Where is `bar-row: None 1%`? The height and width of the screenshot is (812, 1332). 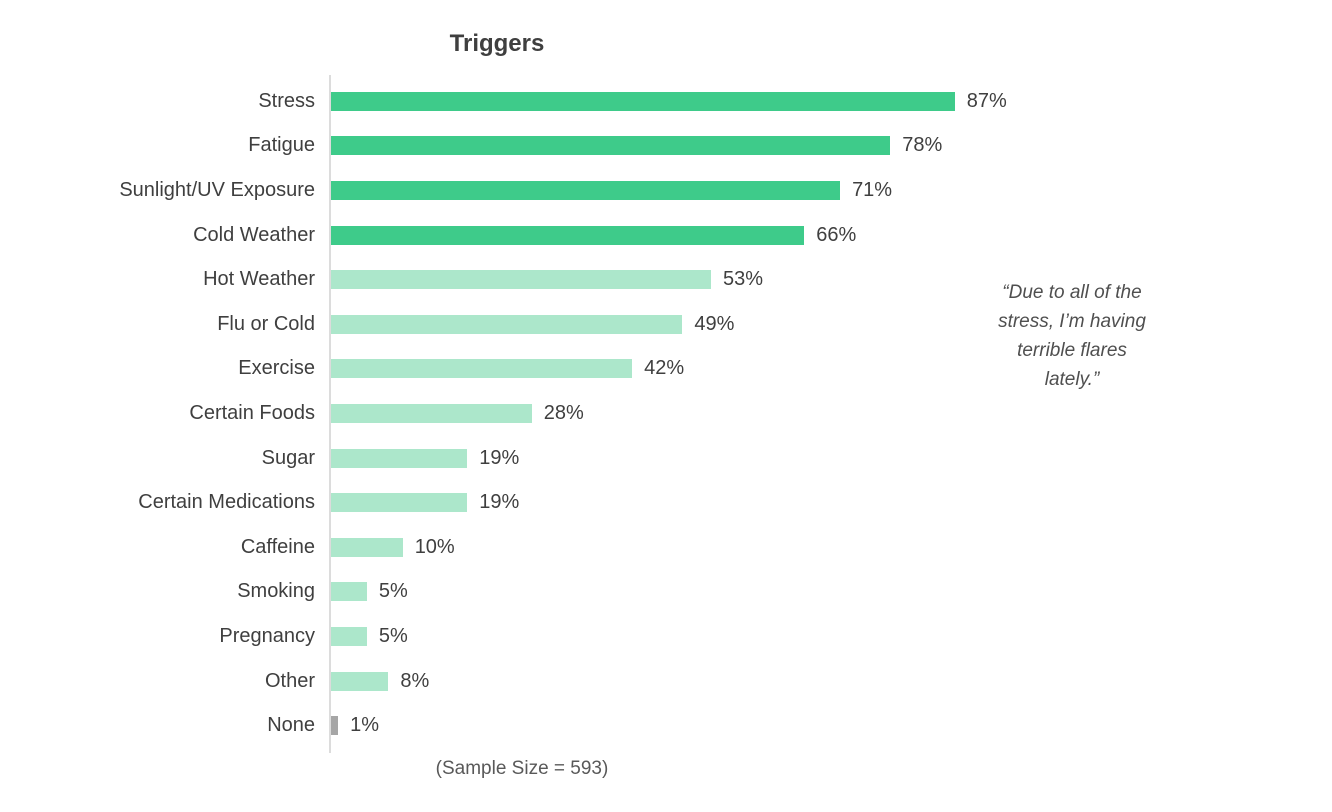 bar-row: None 1% is located at coordinates (666, 725).